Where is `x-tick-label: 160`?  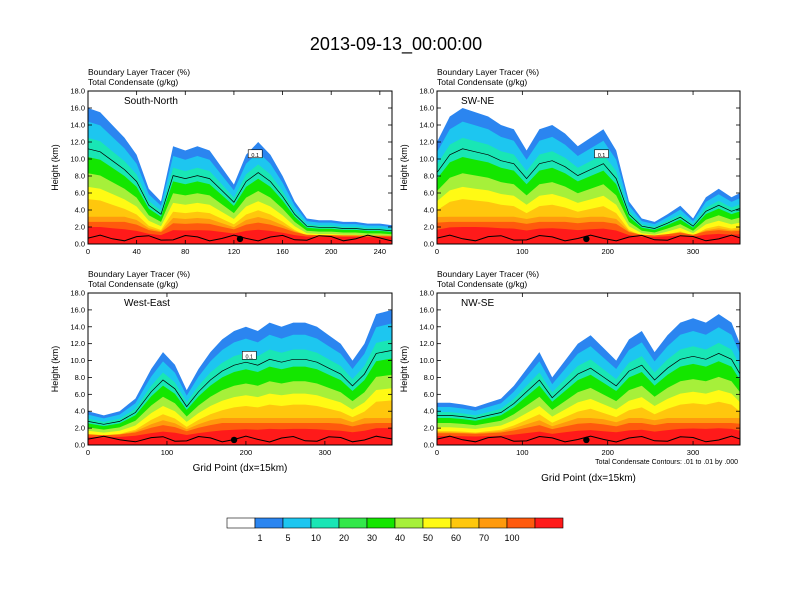
x-tick-label: 160 is located at coordinates (282, 251).